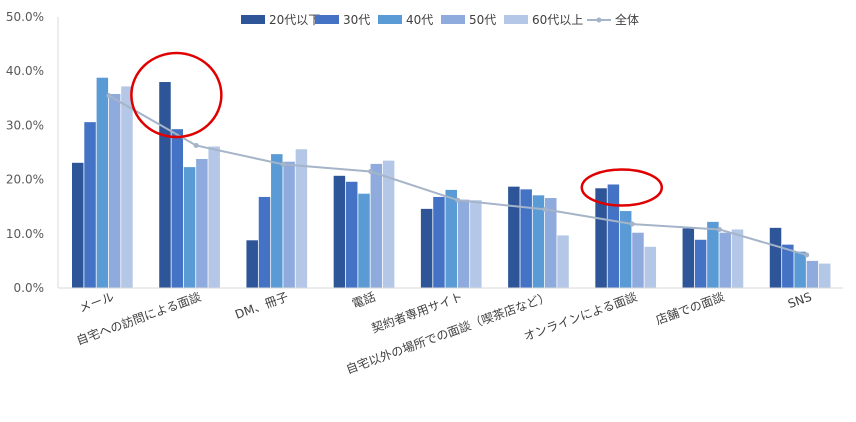  I want to click on legend-item-1: 30代, so click(342, 20).